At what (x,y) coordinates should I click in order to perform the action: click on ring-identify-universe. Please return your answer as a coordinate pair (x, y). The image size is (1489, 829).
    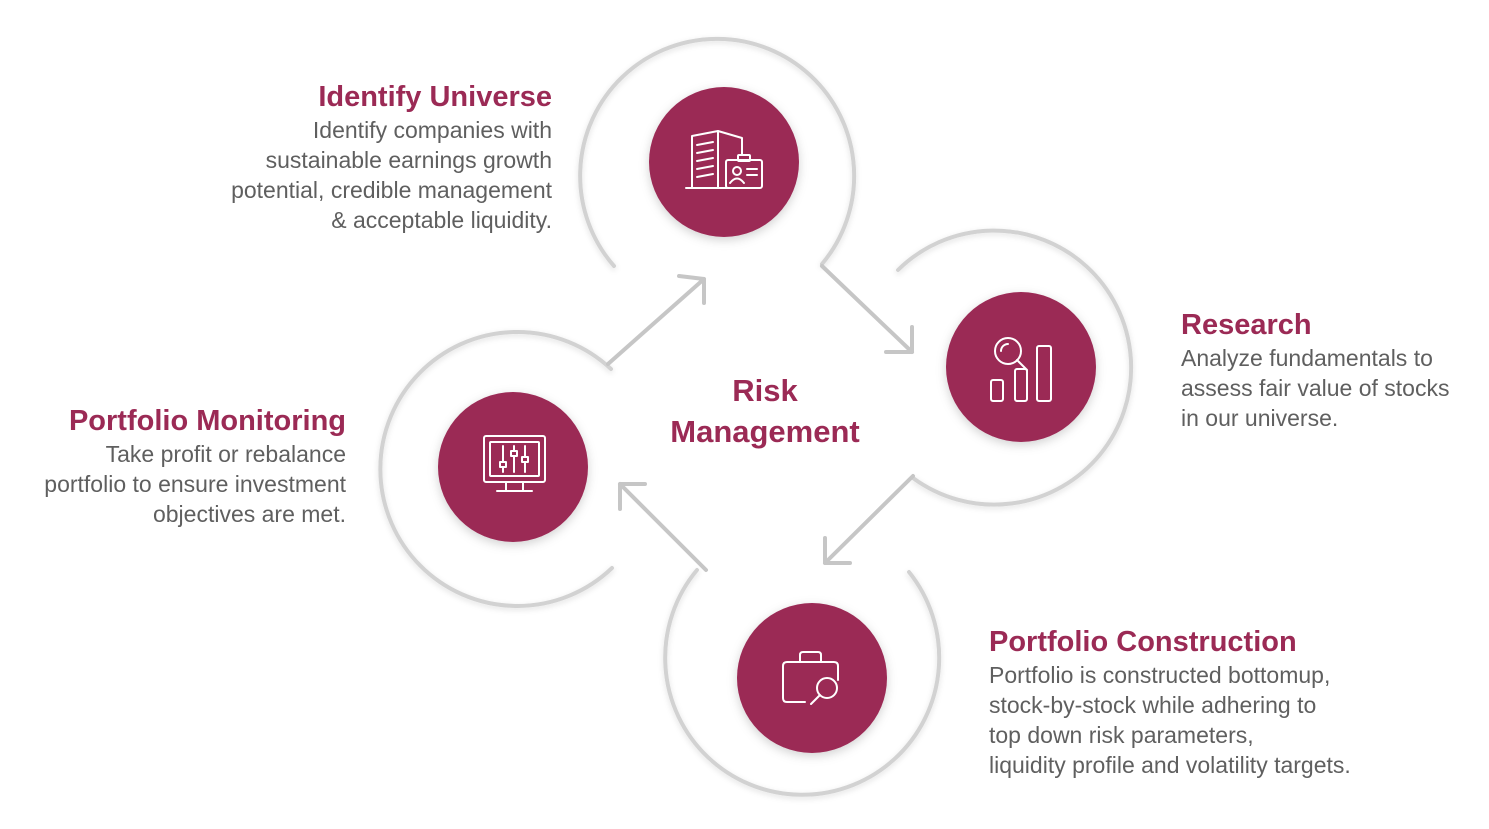
    Looking at the image, I should click on (717, 152).